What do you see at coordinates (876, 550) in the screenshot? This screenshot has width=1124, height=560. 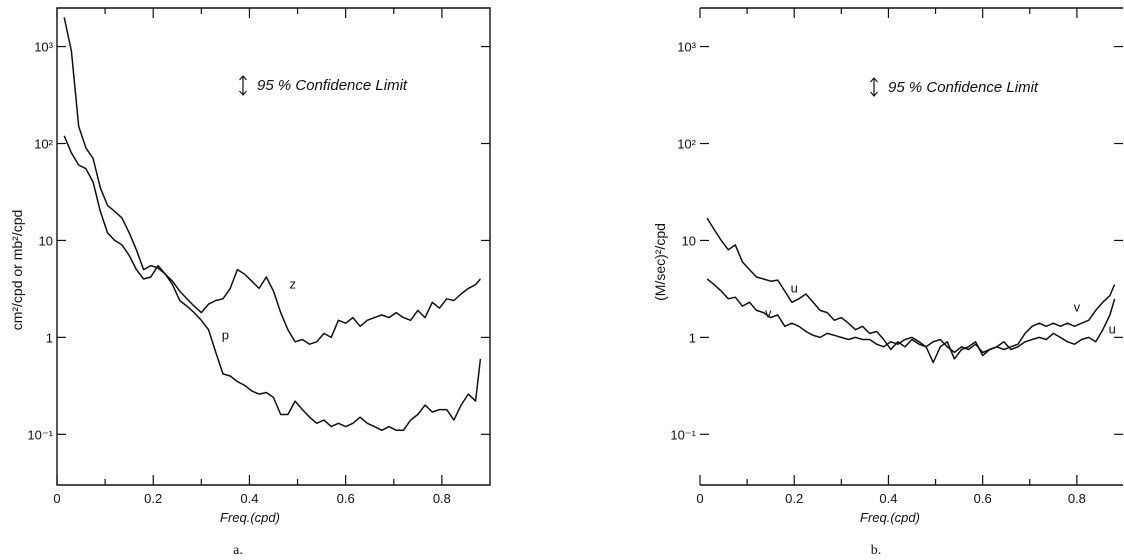 I see `panel-caption: b.` at bounding box center [876, 550].